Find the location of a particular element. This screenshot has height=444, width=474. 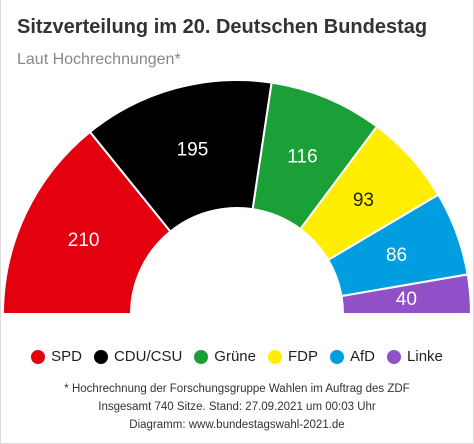

chart-legend: SPD CDU/CSU Grüne FDP AfD Linke is located at coordinates (237, 356).